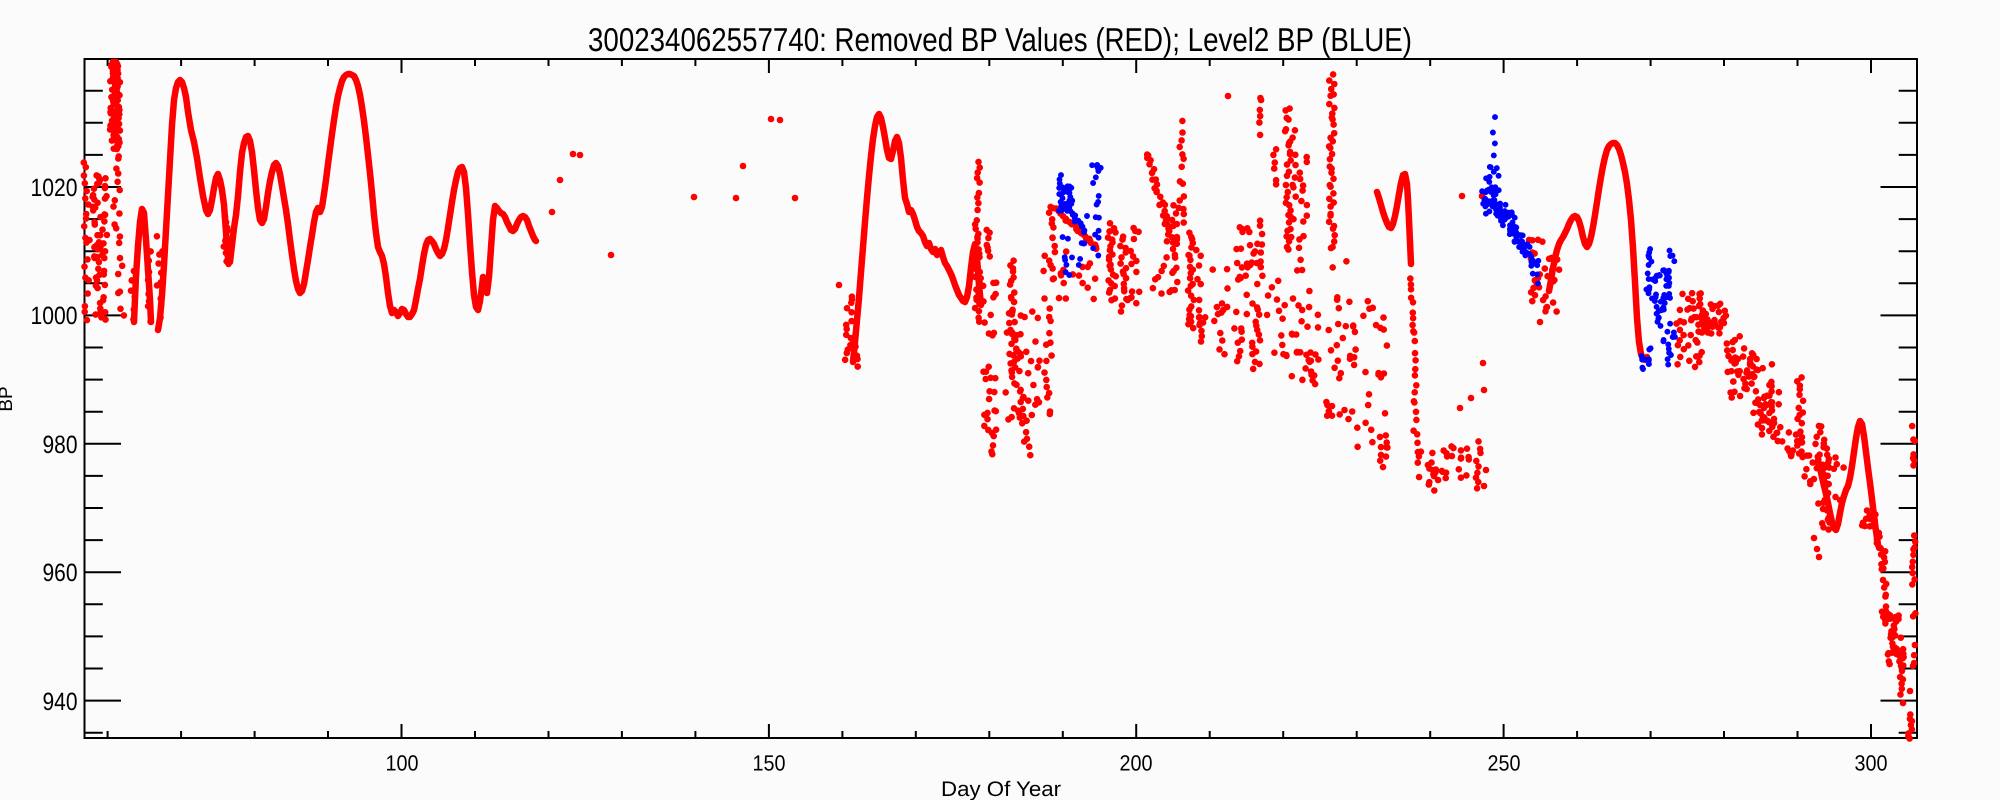 This screenshot has height=800, width=2000. I want to click on svg-text: 300, so click(1871, 763).